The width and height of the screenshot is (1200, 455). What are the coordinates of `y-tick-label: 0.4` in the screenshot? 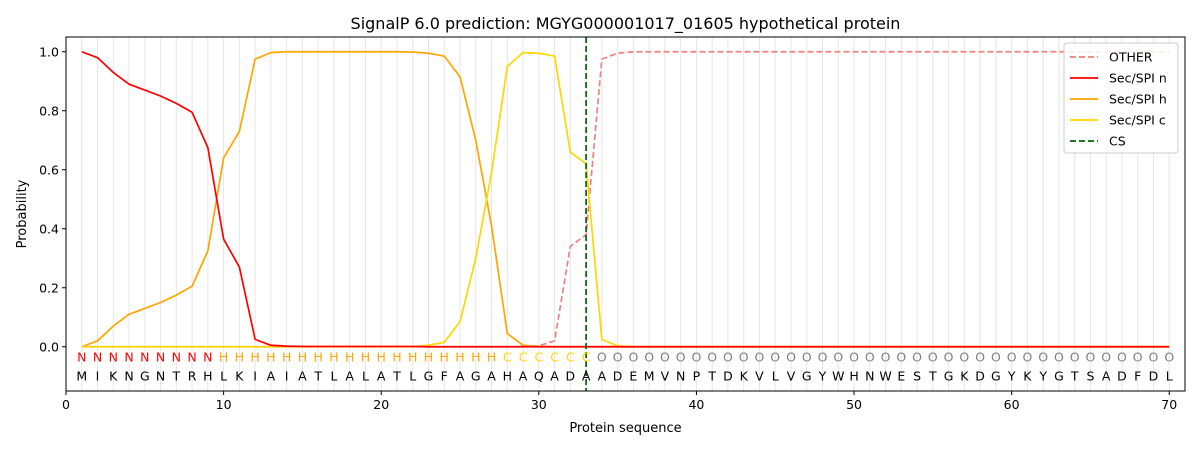 It's located at (49, 228).